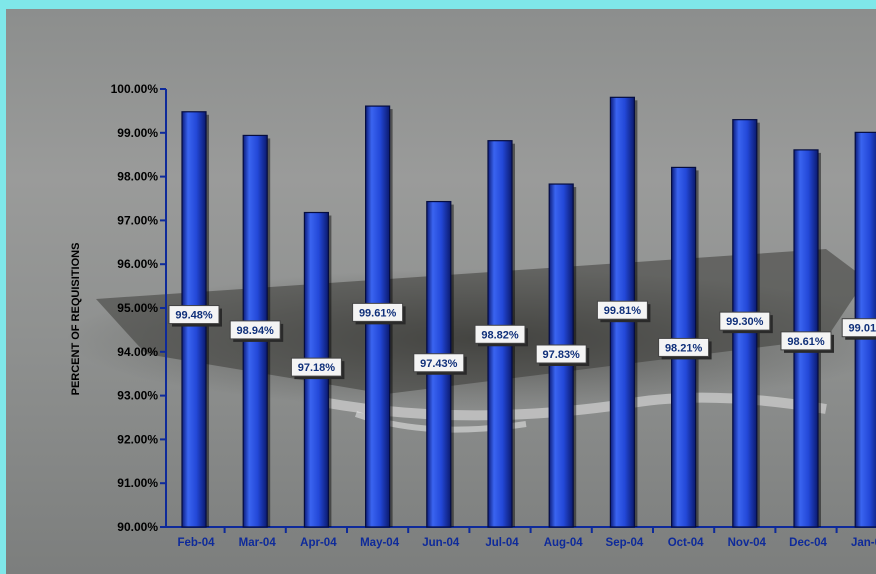  I want to click on data-label-text: 99.30%, so click(745, 322).